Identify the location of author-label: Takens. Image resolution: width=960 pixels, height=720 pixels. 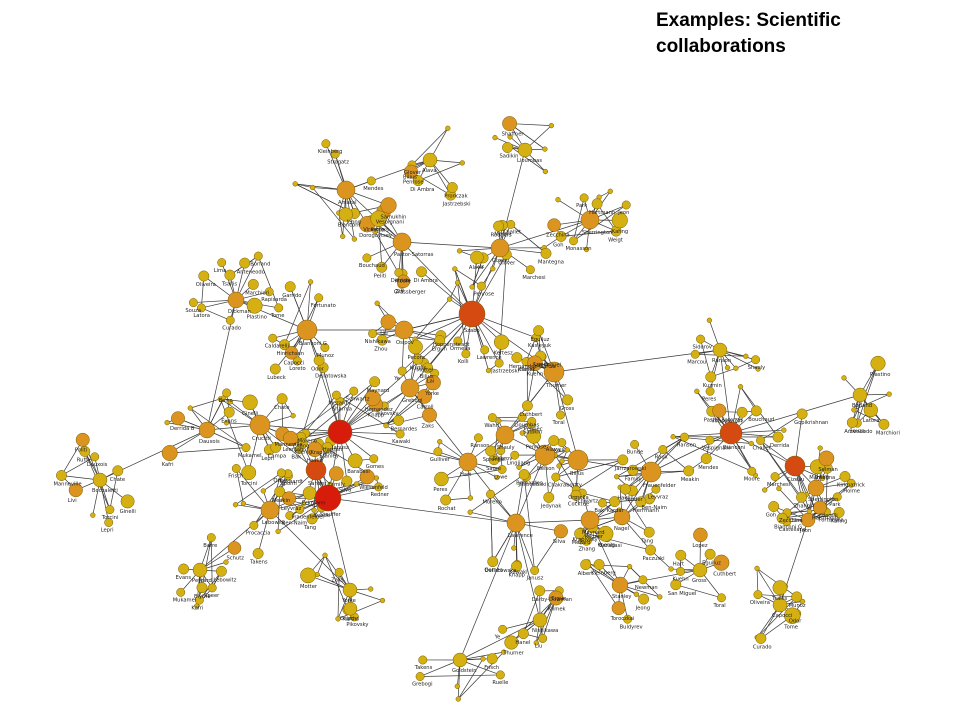
(258, 563).